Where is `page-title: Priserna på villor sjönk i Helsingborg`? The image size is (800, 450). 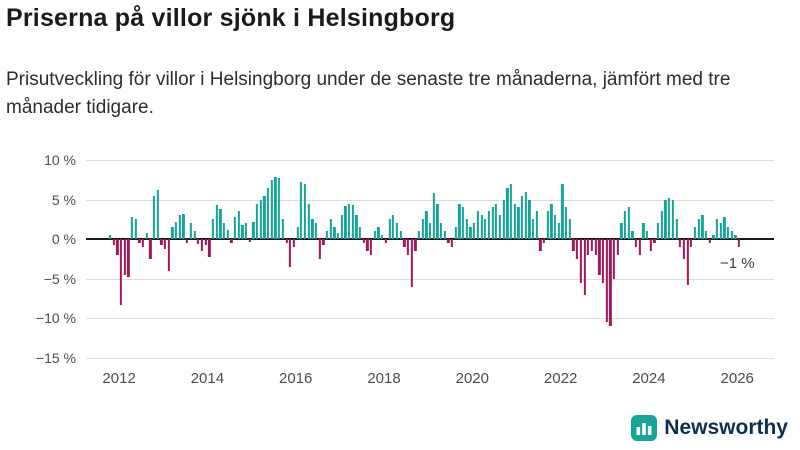
page-title: Priserna på villor sjönk i Helsingborg is located at coordinates (231, 18).